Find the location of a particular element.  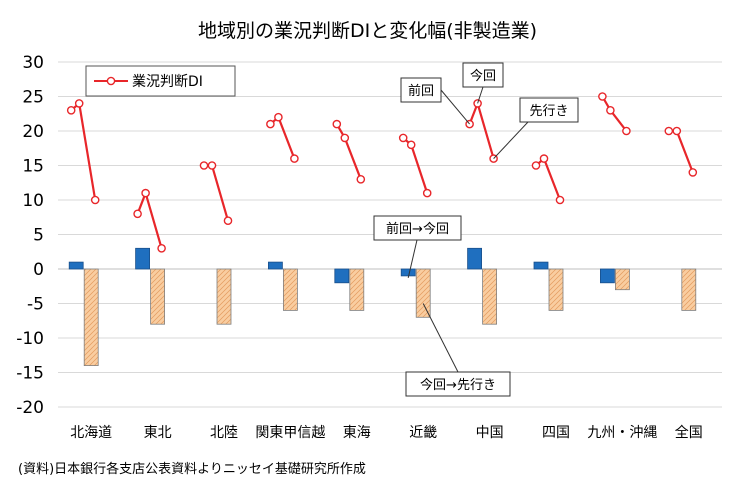

source-note: (資料)日本銀行各支店公表資料よりニッセイ基礎研究所作成 is located at coordinates (192, 469).